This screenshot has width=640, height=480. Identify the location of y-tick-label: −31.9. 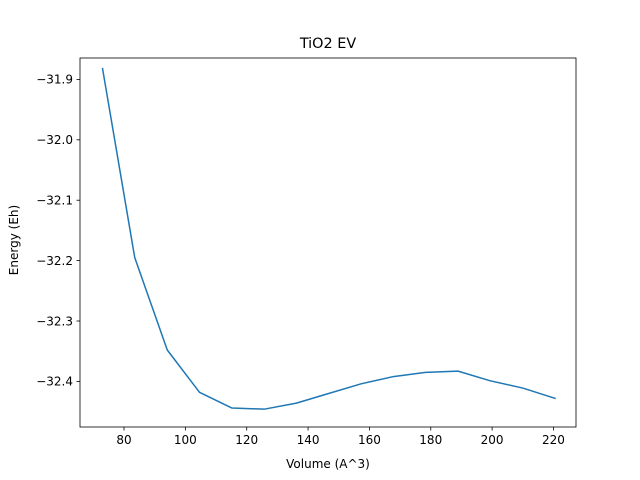
(54, 80).